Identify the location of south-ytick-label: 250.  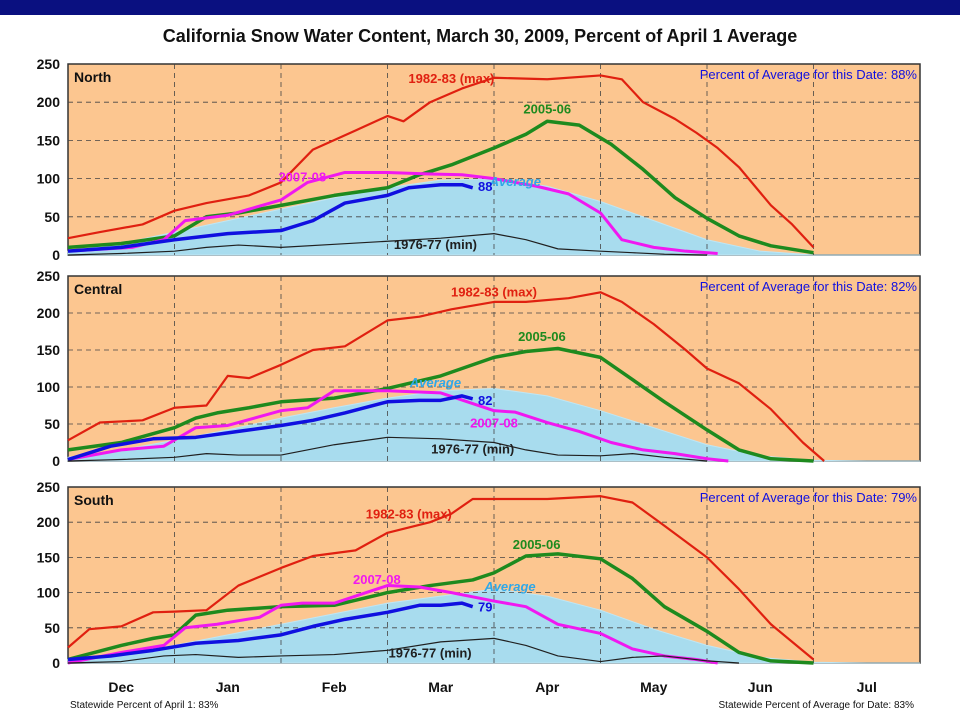
(49, 487).